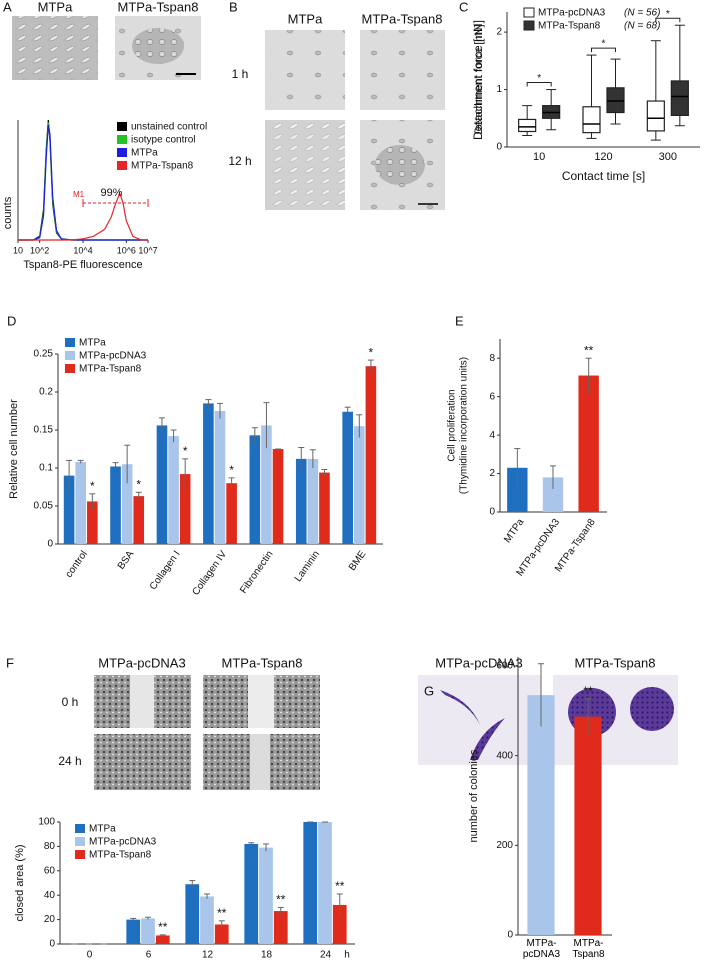  Describe the element at coordinates (464, 425) in the screenshot. I see `y-axis-label: (Thymidine incorporation units)` at that location.